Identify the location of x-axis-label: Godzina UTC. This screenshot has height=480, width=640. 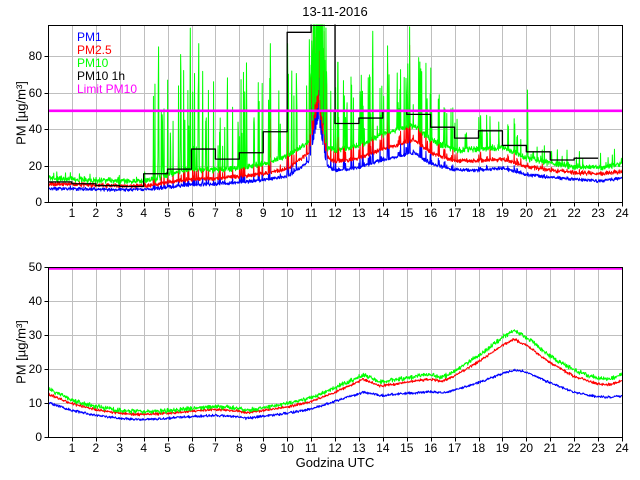
(335, 462).